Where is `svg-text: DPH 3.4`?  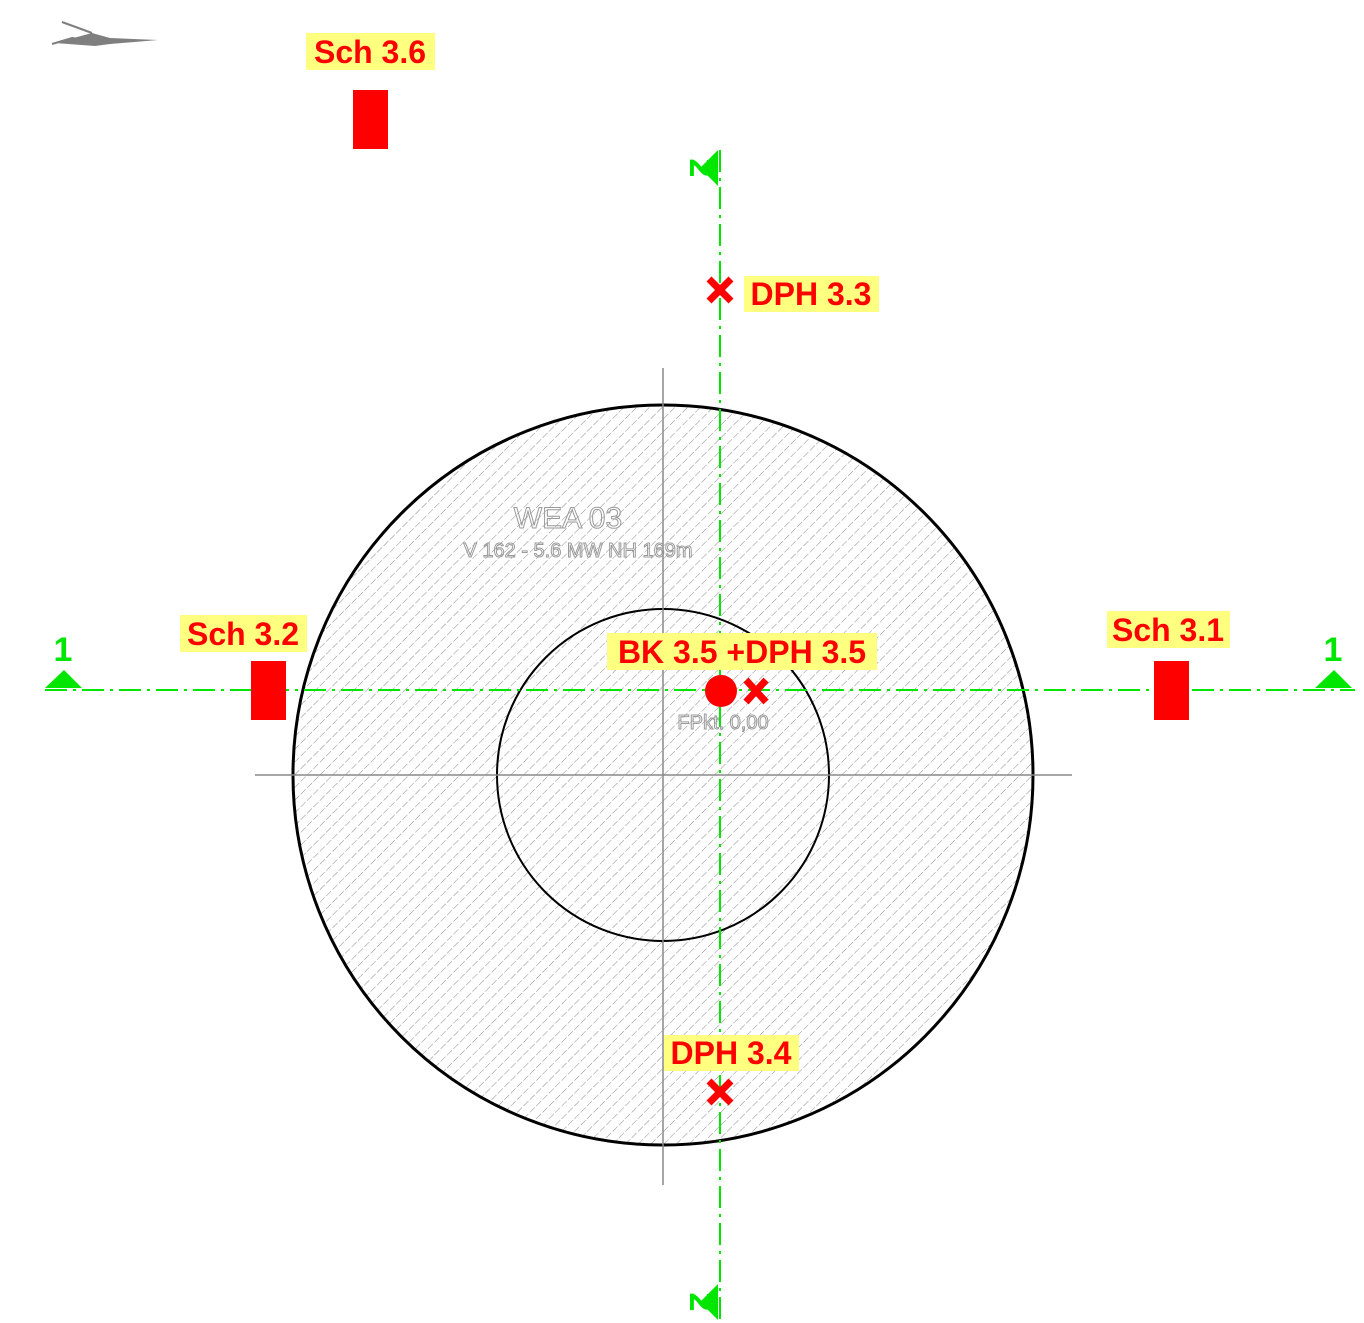
svg-text: DPH 3.4 is located at coordinates (731, 1053).